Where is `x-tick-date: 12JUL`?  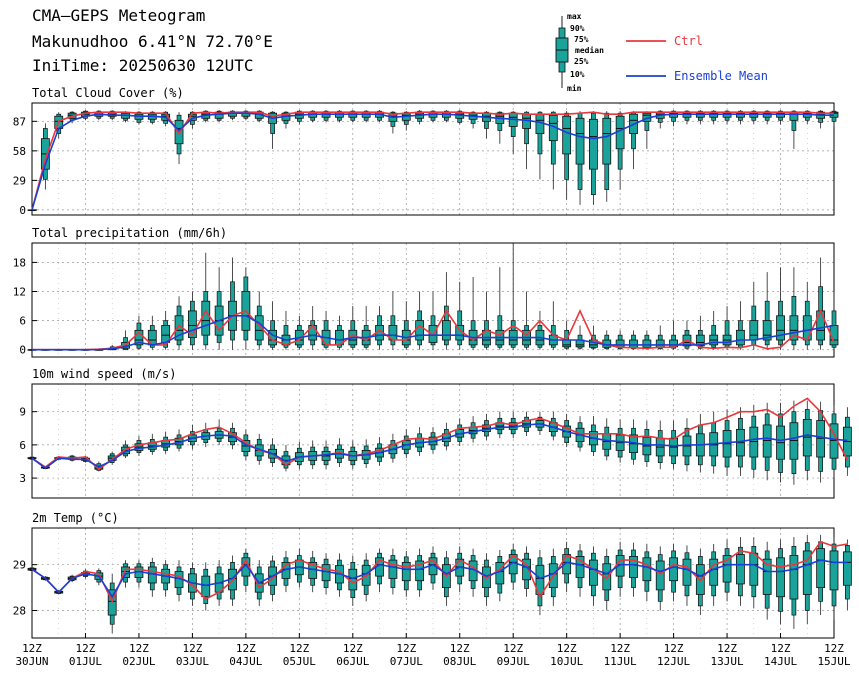 x-tick-date: 12JUL is located at coordinates (673, 661).